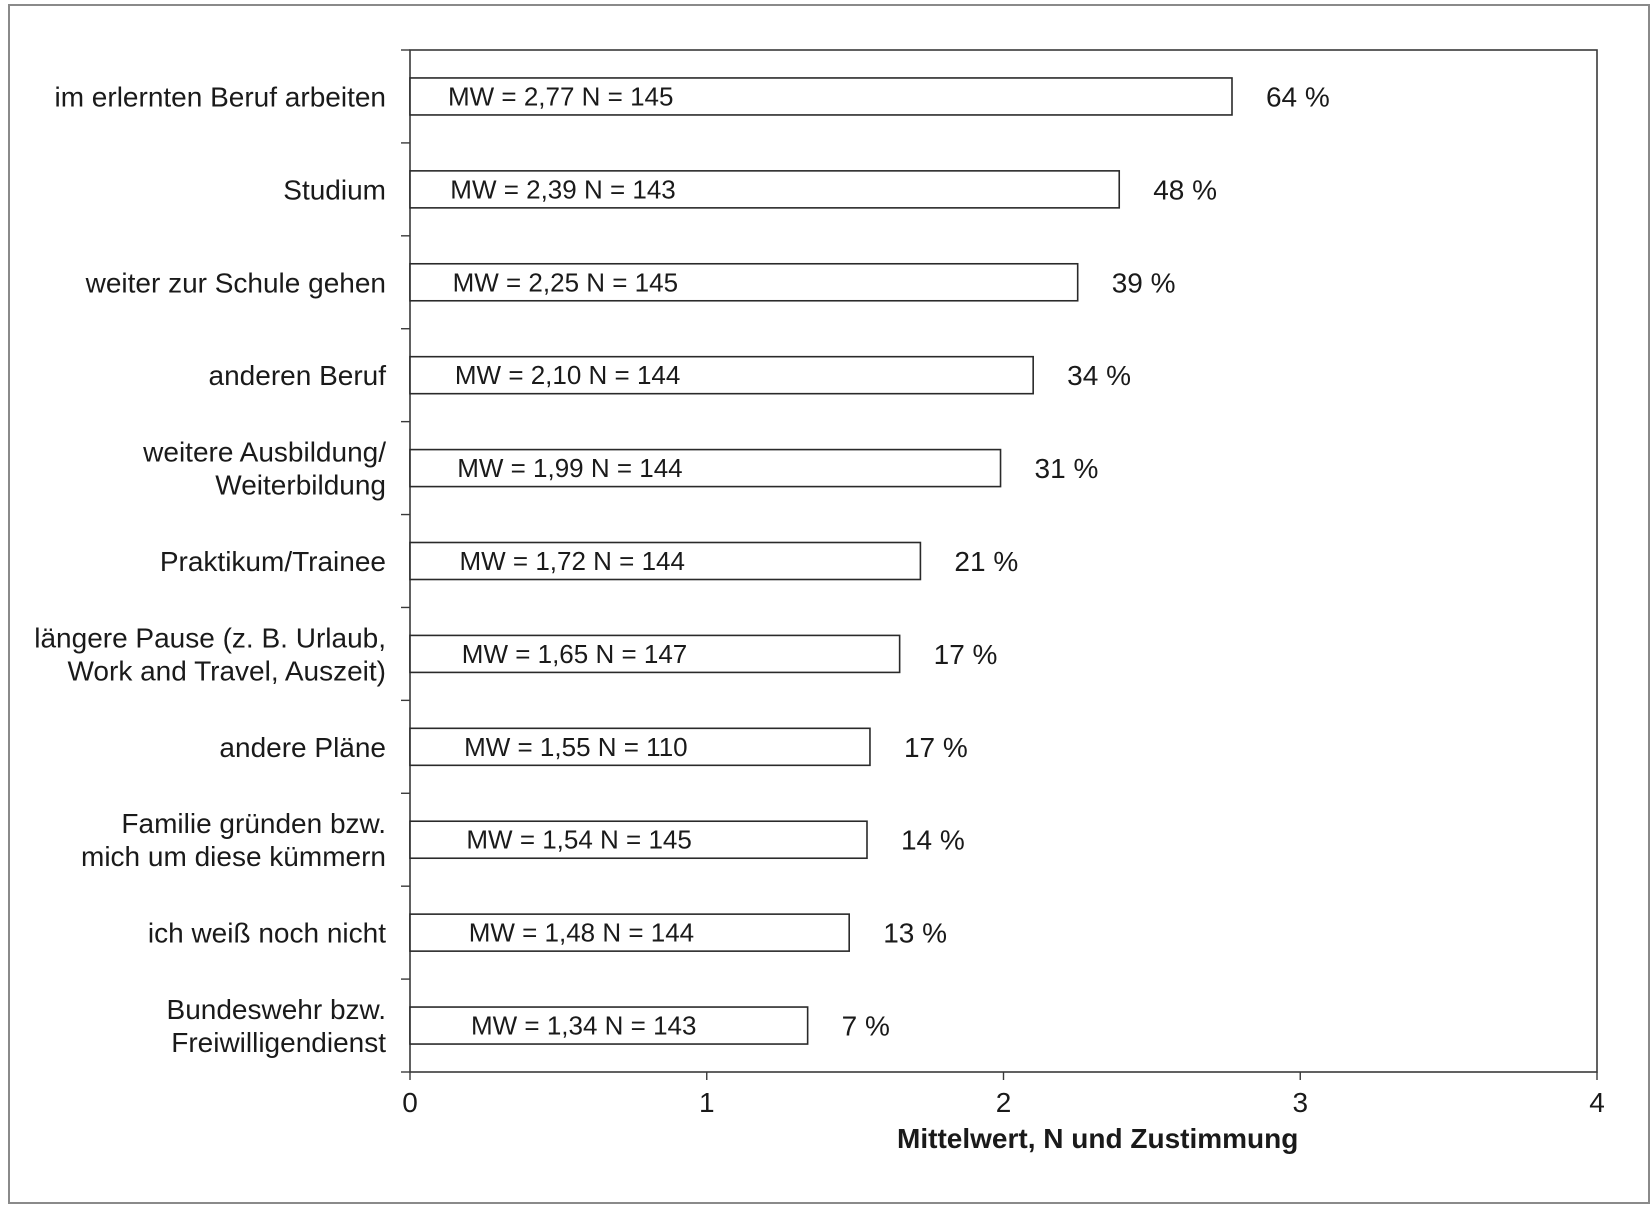  I want to click on bar-label: MW = 2,39 N = 143, so click(562, 189).